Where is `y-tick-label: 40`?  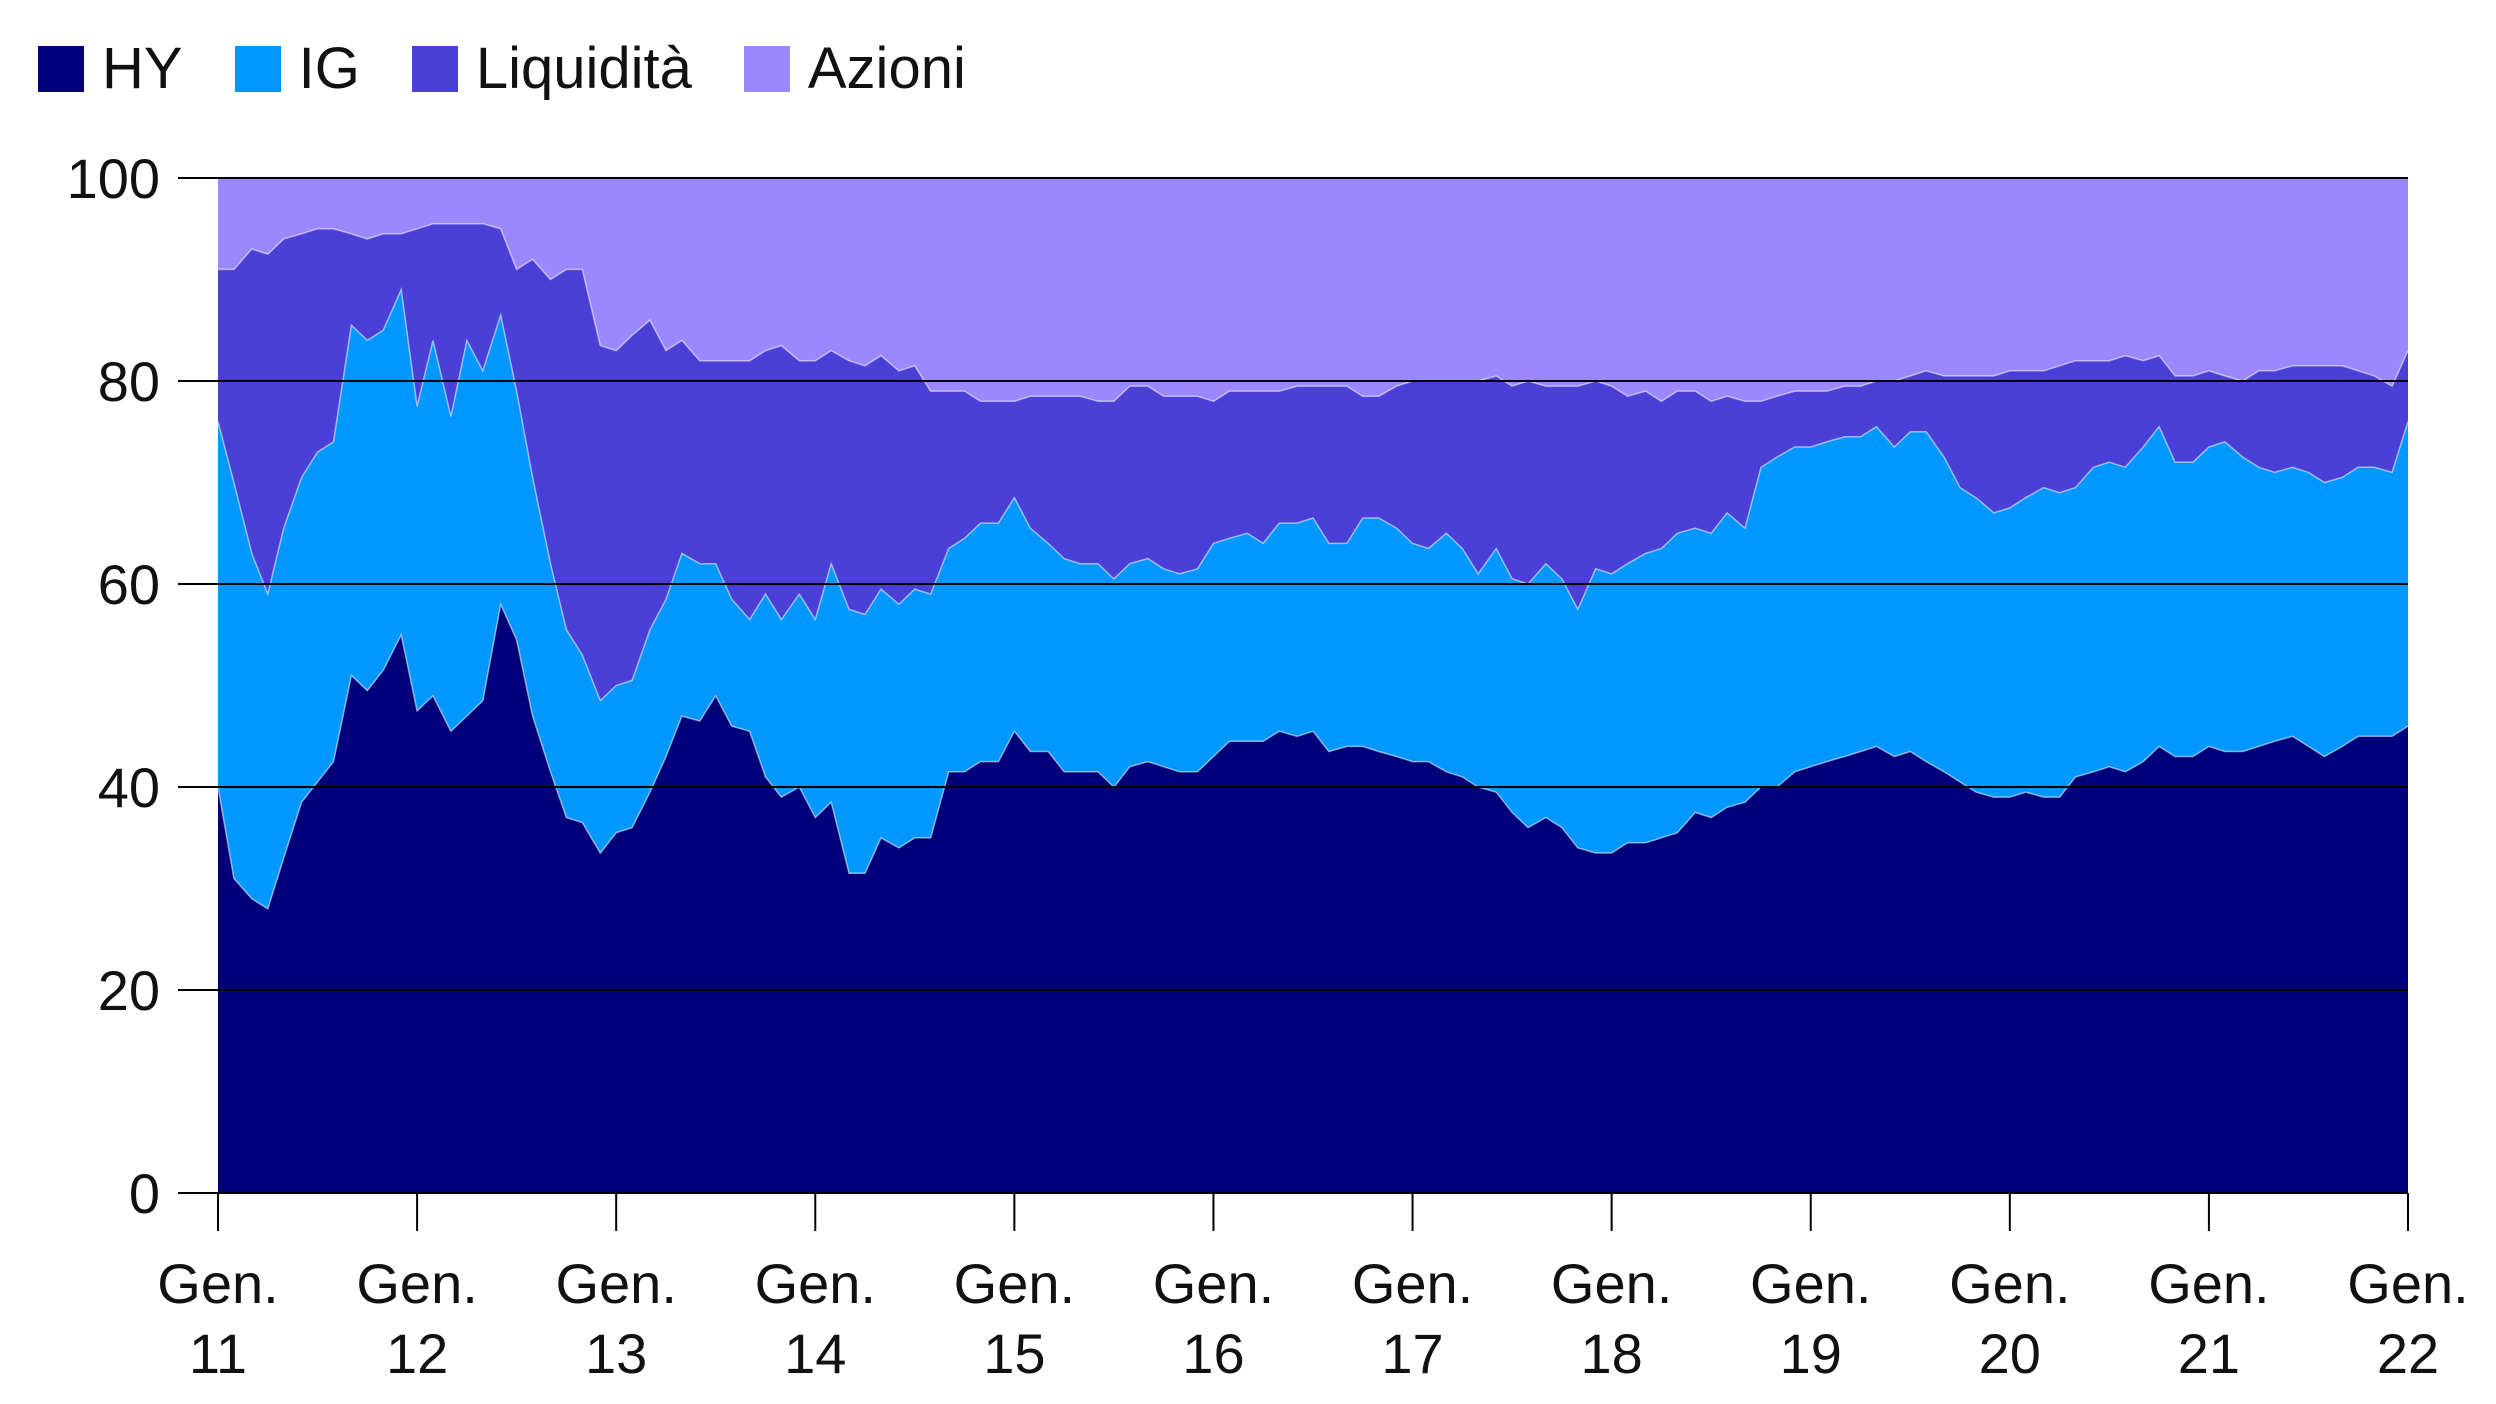 y-tick-label: 40 is located at coordinates (129, 787).